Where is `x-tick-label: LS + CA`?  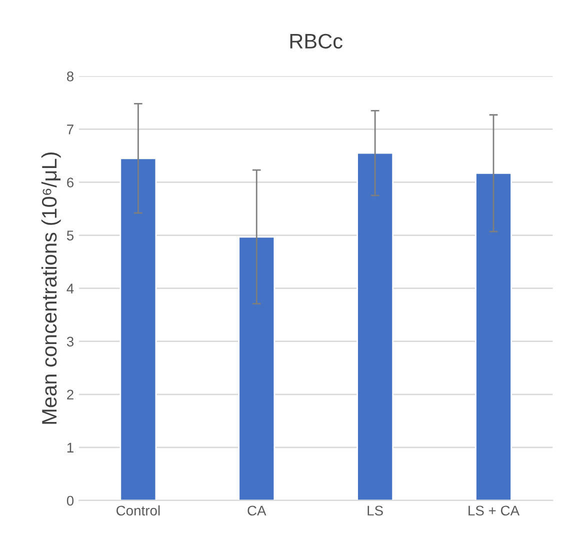
x-tick-label: LS + CA is located at coordinates (494, 511).